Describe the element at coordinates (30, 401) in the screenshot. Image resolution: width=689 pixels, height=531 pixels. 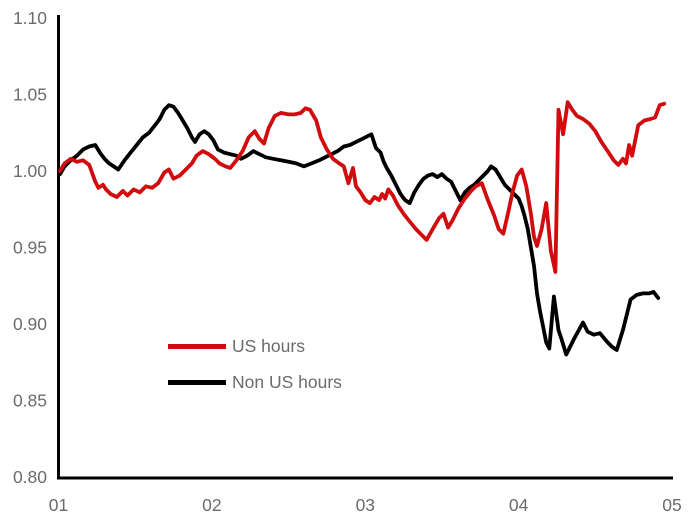
I see `y-tick-label: 0.85` at that location.